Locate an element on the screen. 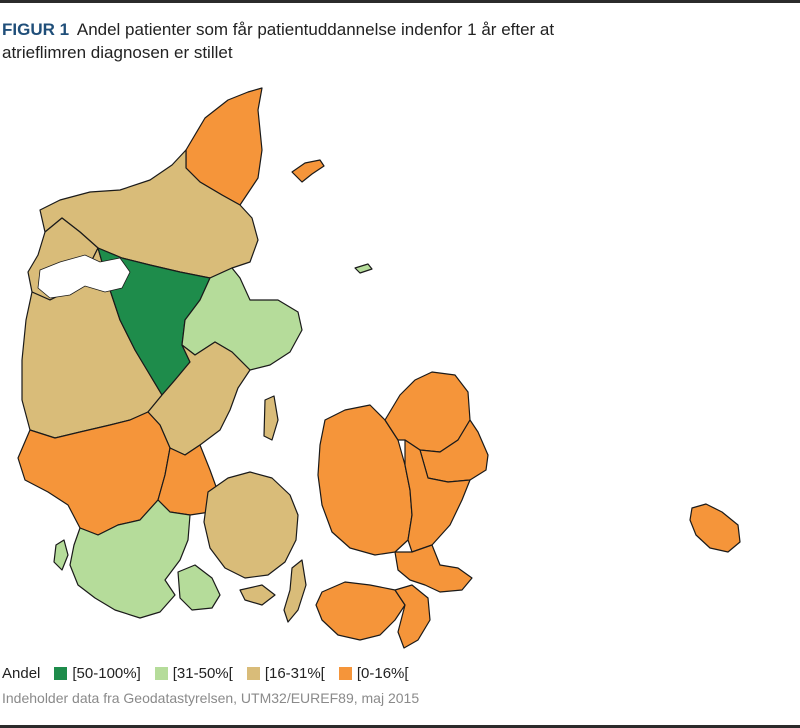  island-fano is located at coordinates (61, 555).